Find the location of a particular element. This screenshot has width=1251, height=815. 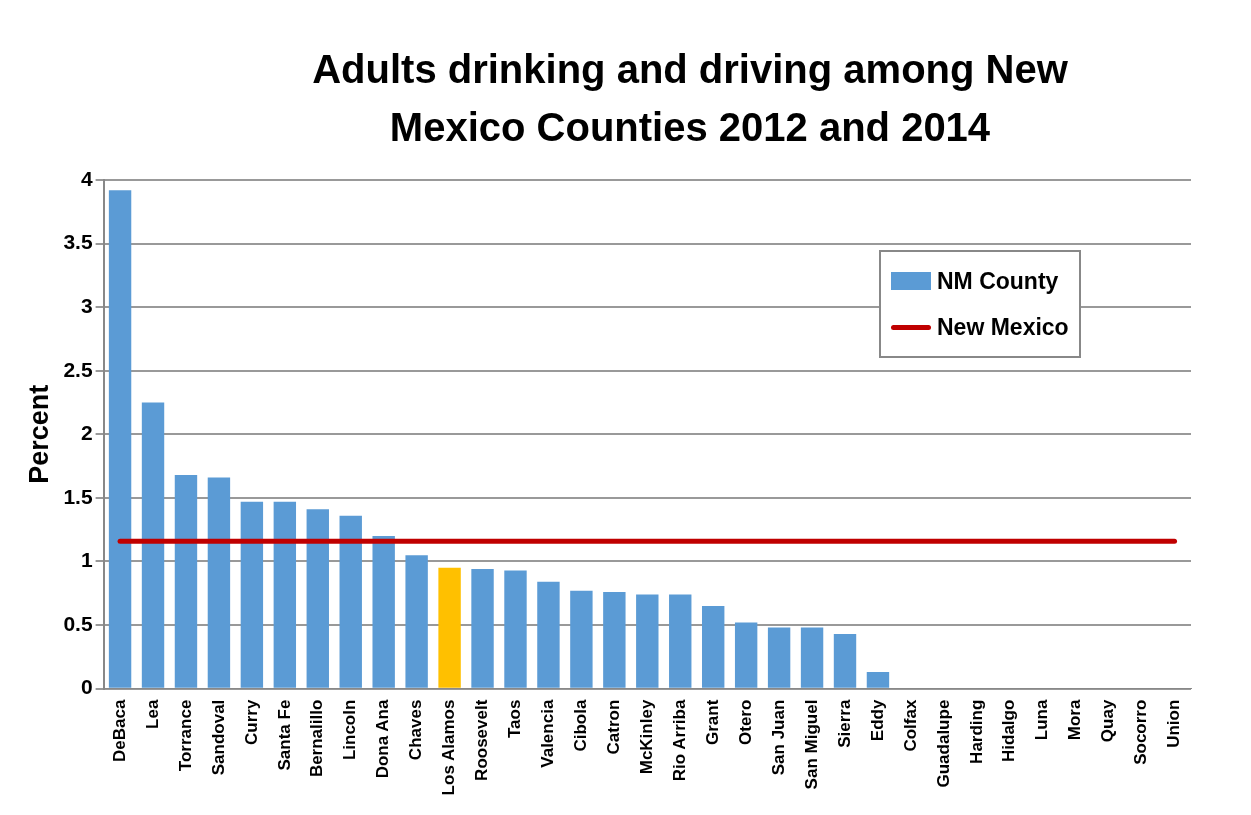

y-axis-title: Percent is located at coordinates (38, 434).